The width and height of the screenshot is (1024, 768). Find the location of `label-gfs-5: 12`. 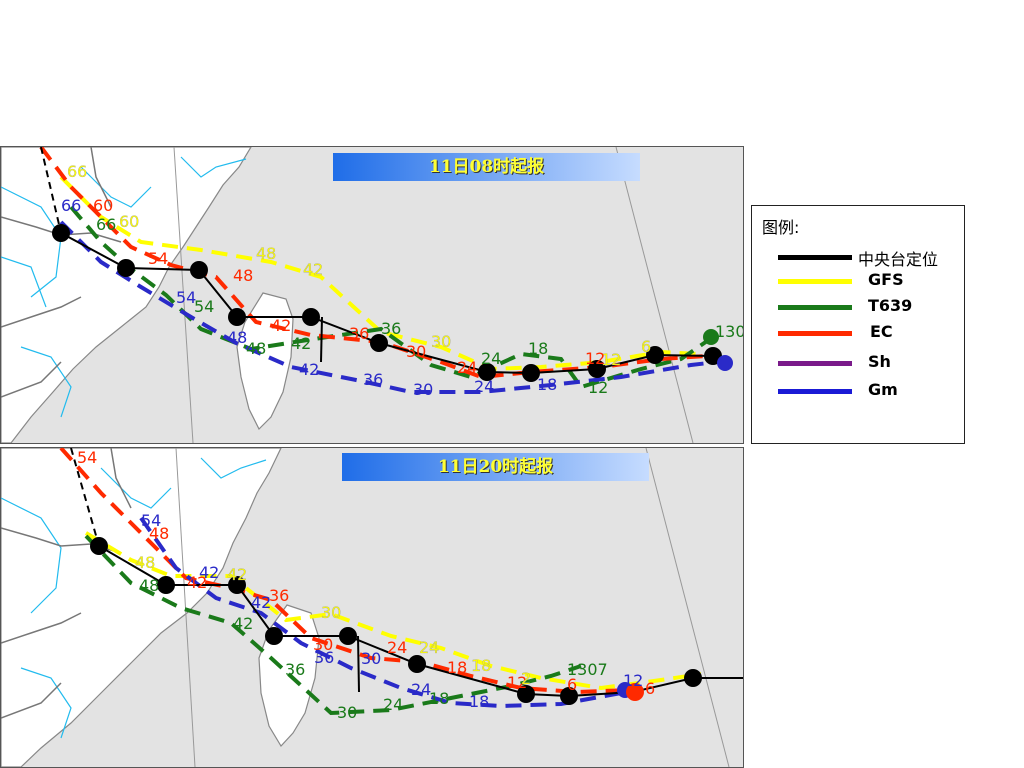

label-gfs-5: 12 is located at coordinates (611, 359).